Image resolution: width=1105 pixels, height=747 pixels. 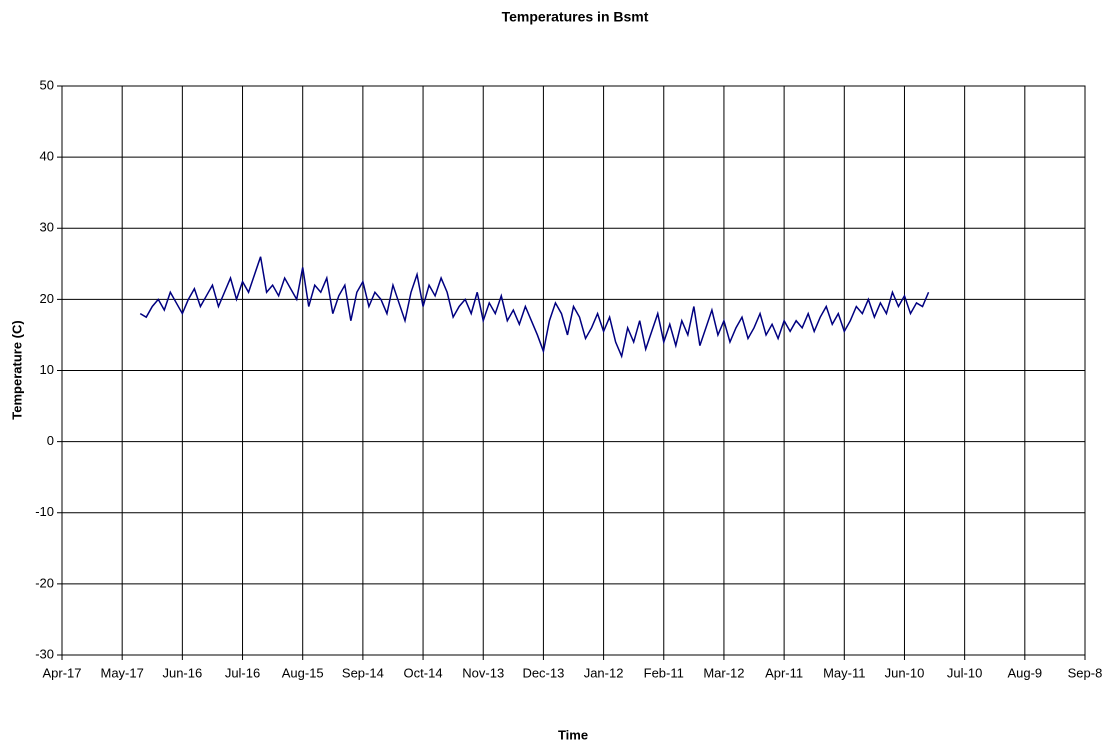 I want to click on y-tick-label: 30, so click(x=47, y=227).